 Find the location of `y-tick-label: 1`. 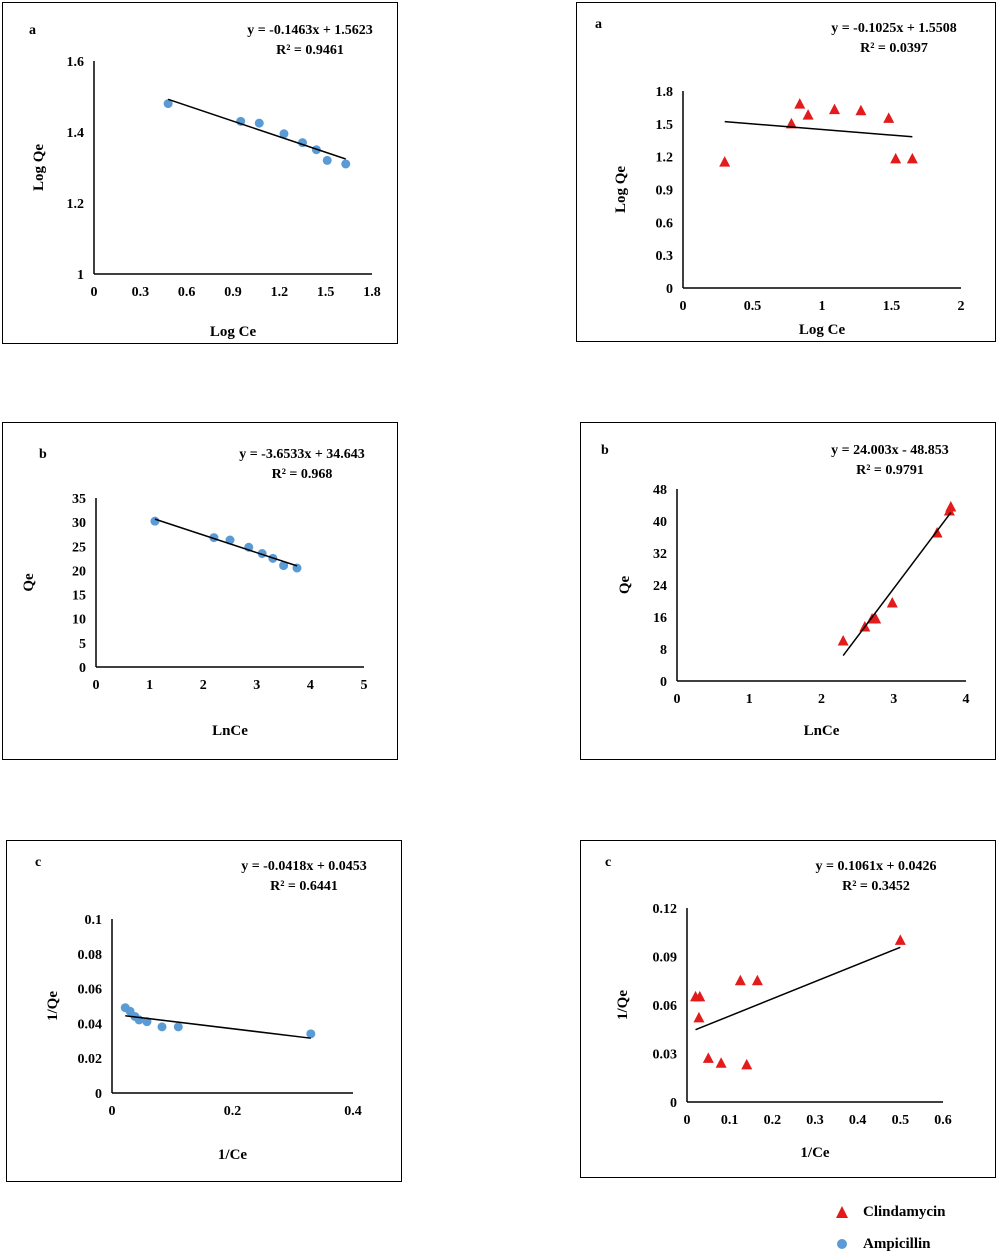

y-tick-label: 1 is located at coordinates (80, 275).